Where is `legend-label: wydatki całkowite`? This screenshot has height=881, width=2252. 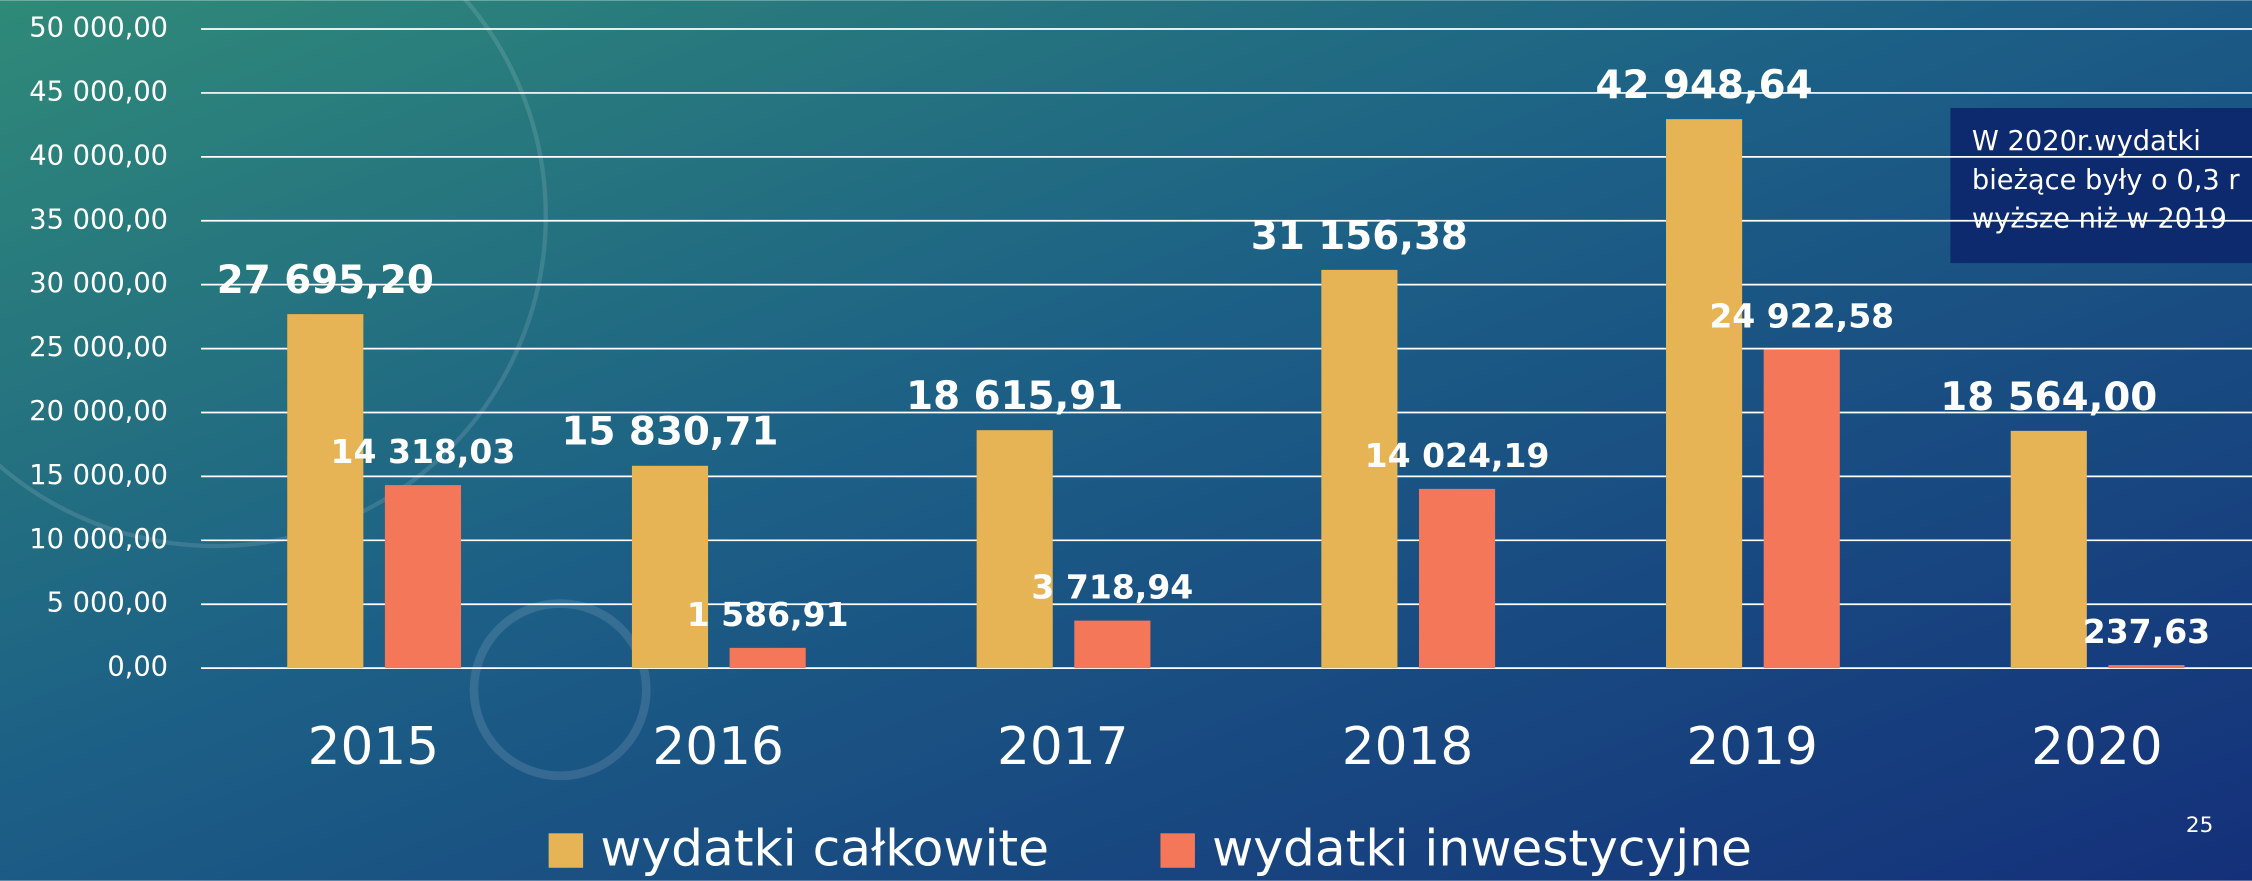
legend-label: wydatki całkowite is located at coordinates (824, 847).